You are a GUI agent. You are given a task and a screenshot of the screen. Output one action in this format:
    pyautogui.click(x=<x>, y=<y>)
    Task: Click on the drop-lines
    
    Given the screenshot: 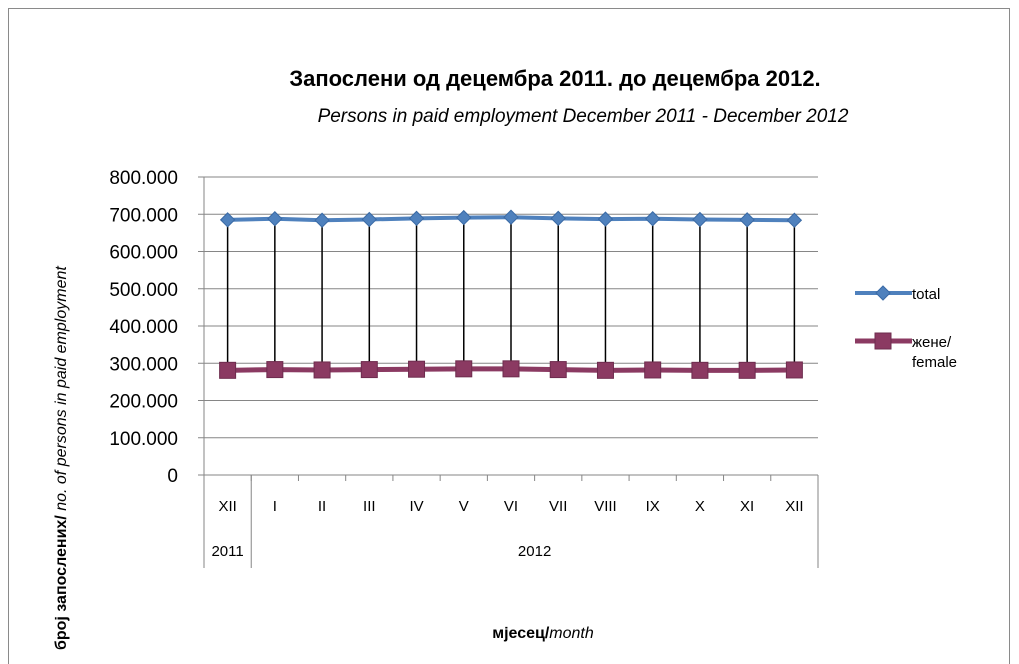 What is the action you would take?
    pyautogui.click(x=511, y=294)
    